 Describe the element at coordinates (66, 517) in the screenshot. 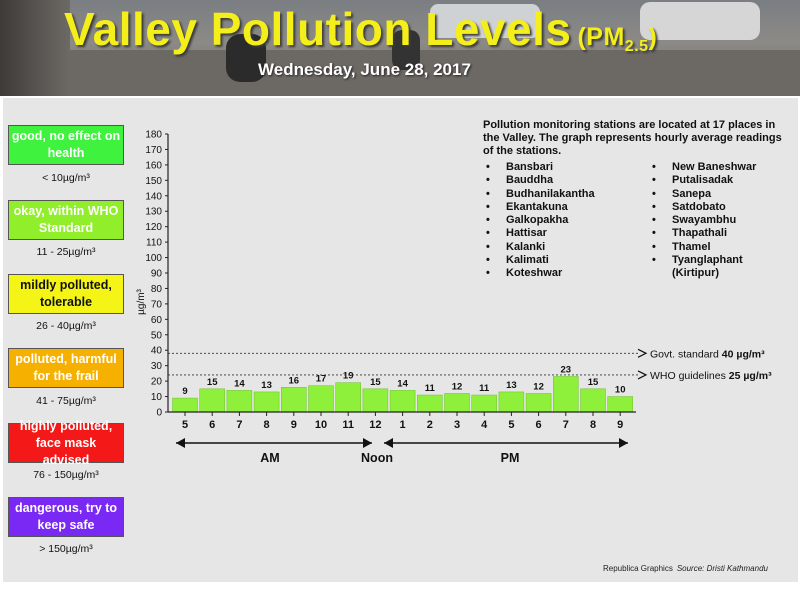

I see `legend-box-dangerous: dangerous, try to keep safe` at that location.